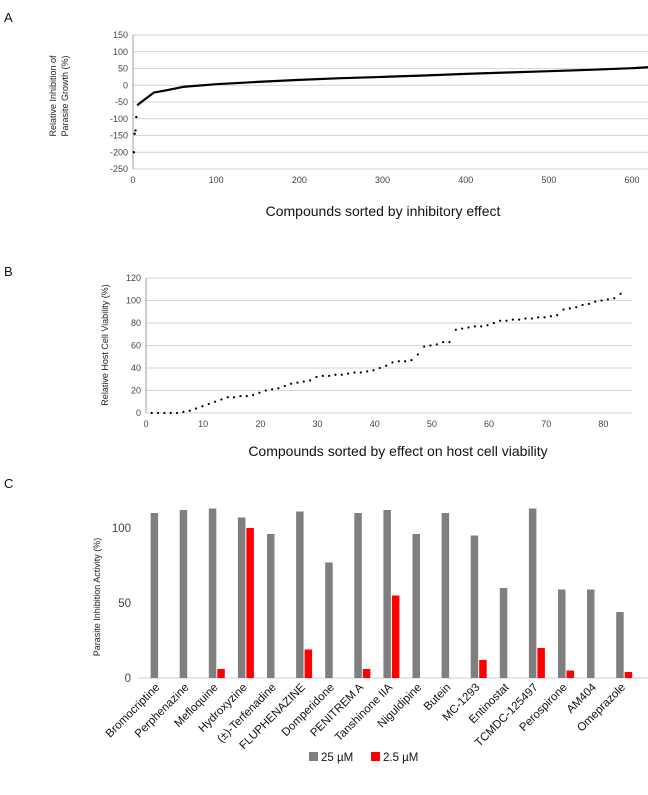 This screenshot has width=648, height=795. Describe the element at coordinates (135, 134) in the screenshot. I see `chart-a-points` at that location.